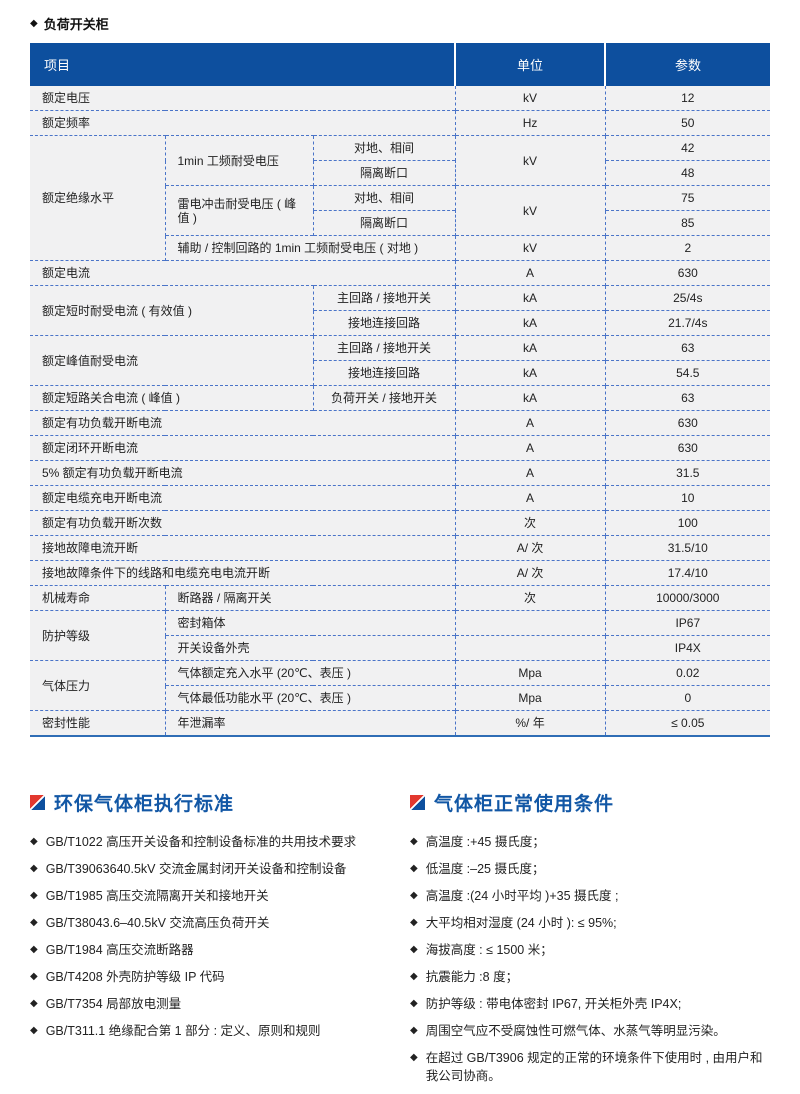 The image size is (800, 1094). Describe the element at coordinates (530, 723) in the screenshot. I see `spec-unit-cell: %/ 年` at that location.